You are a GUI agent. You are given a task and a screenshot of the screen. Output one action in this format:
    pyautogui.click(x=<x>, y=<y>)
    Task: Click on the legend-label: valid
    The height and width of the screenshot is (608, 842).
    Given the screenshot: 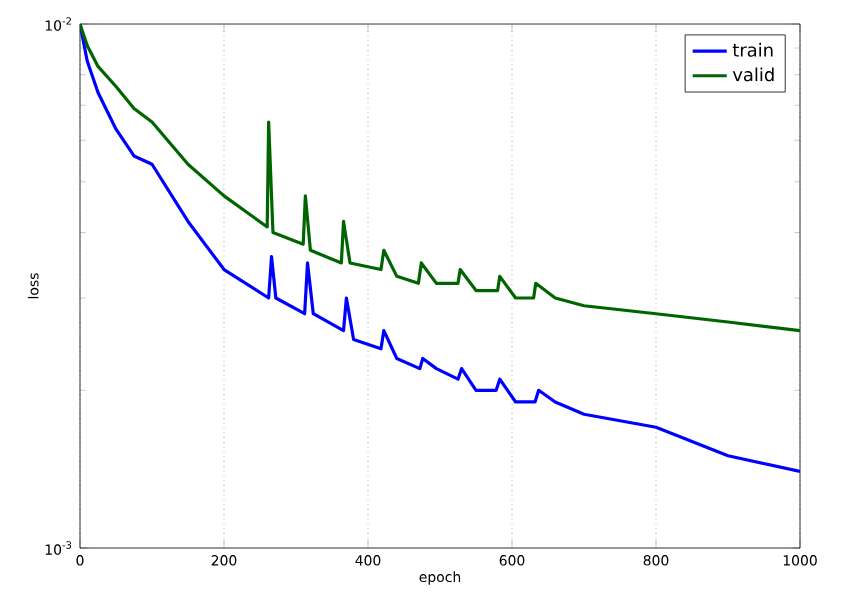 What is the action you would take?
    pyautogui.click(x=753, y=74)
    